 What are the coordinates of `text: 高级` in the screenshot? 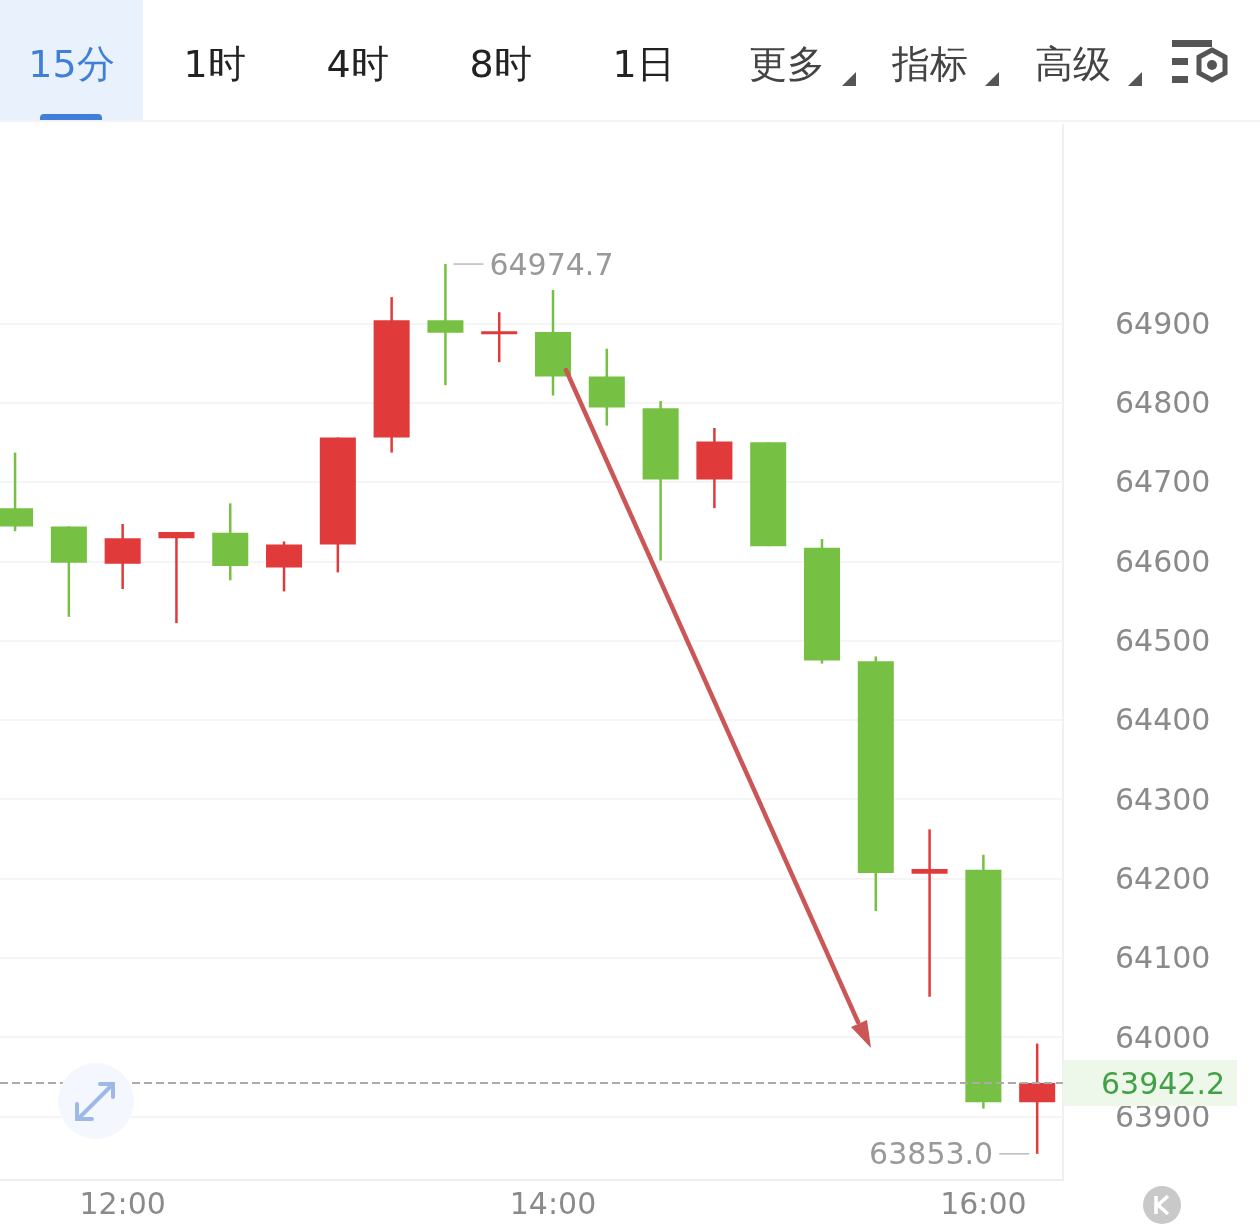 It's located at (1072, 64).